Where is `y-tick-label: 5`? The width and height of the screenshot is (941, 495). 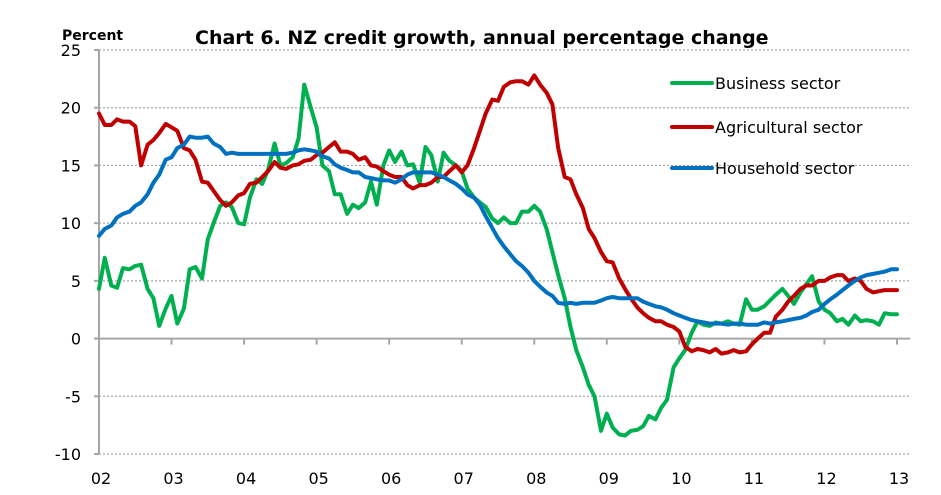
y-tick-label: 5 is located at coordinates (76, 281).